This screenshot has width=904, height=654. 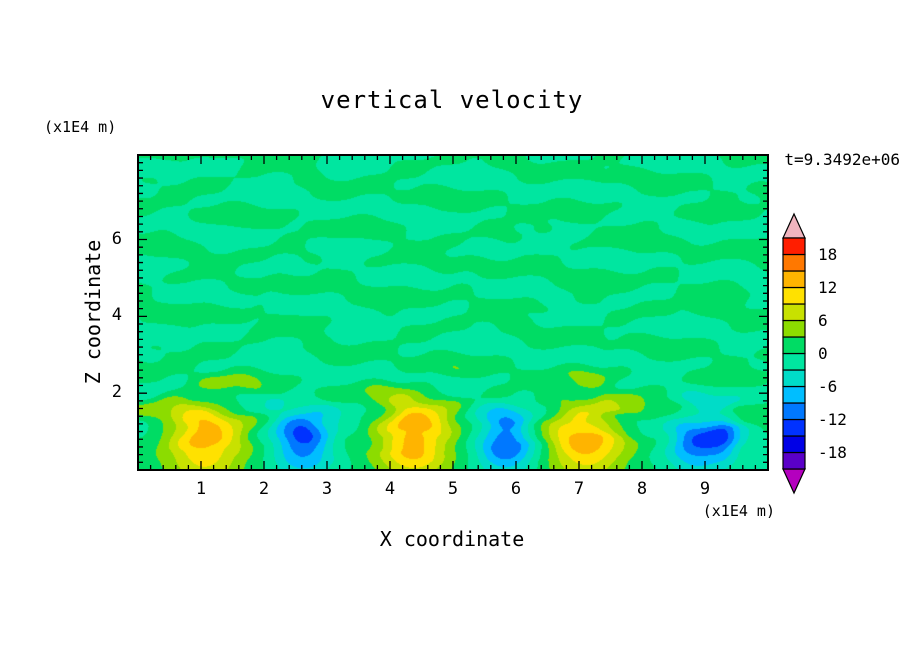 I want to click on x-axis-unit-label: (x1E4 m), so click(x=738, y=511).